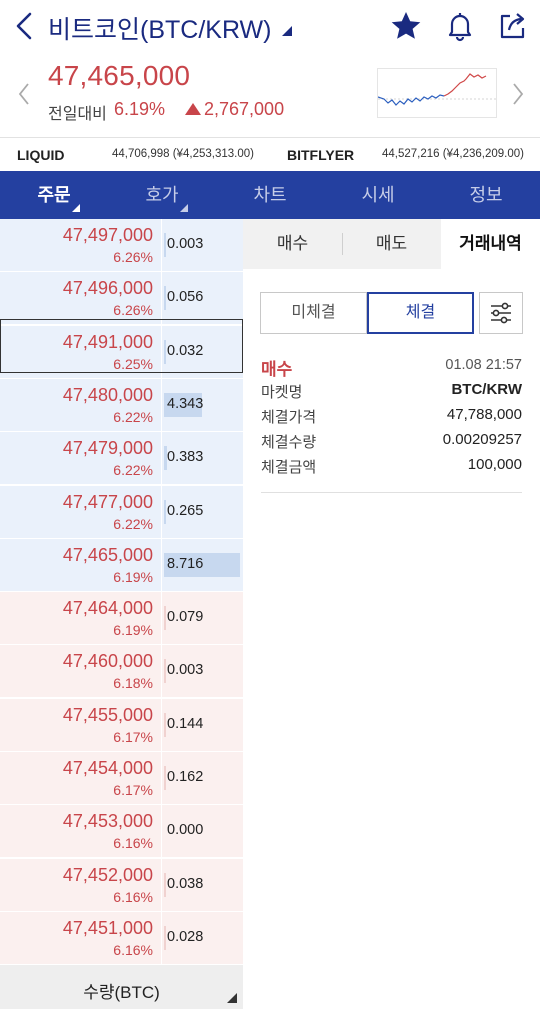 The height and width of the screenshot is (1009, 540). What do you see at coordinates (107, 608) in the screenshot?
I see `orderbook-price: 47,464,000` at bounding box center [107, 608].